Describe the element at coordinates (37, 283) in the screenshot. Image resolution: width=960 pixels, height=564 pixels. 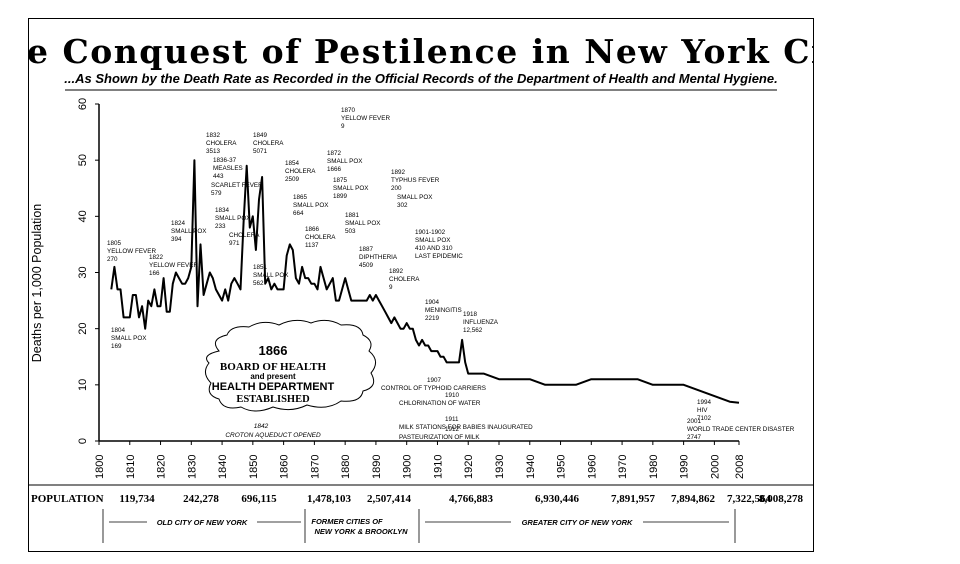
I see `y-axis-label: Deaths per 1,000 Population` at that location.